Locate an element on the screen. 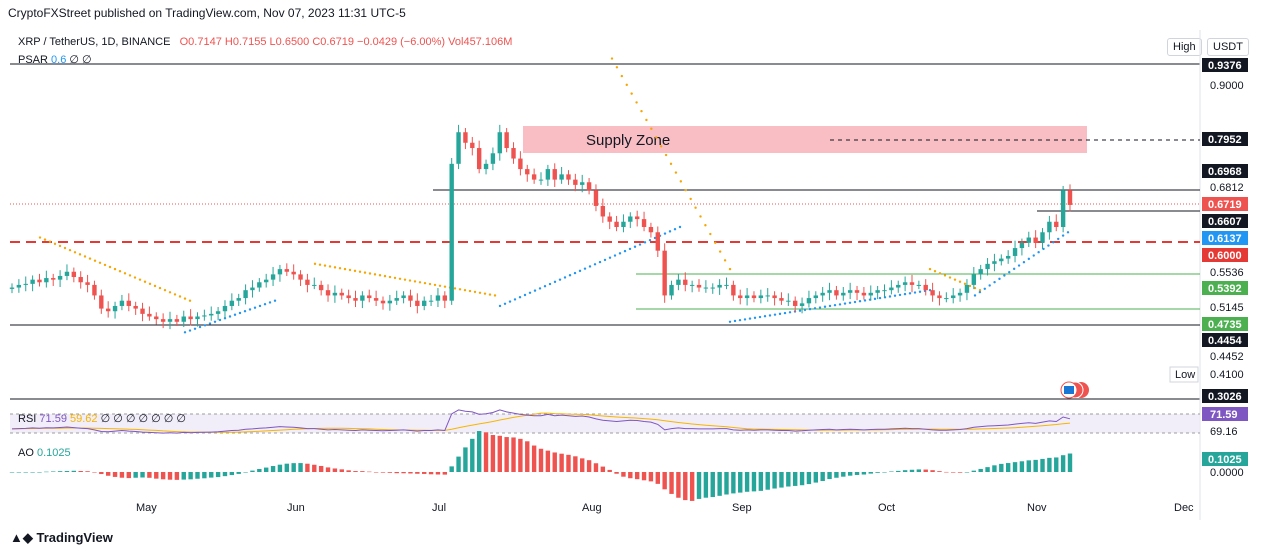 Image resolution: width=1273 pixels, height=556 pixels. rsi-panel is located at coordinates (605, 421).